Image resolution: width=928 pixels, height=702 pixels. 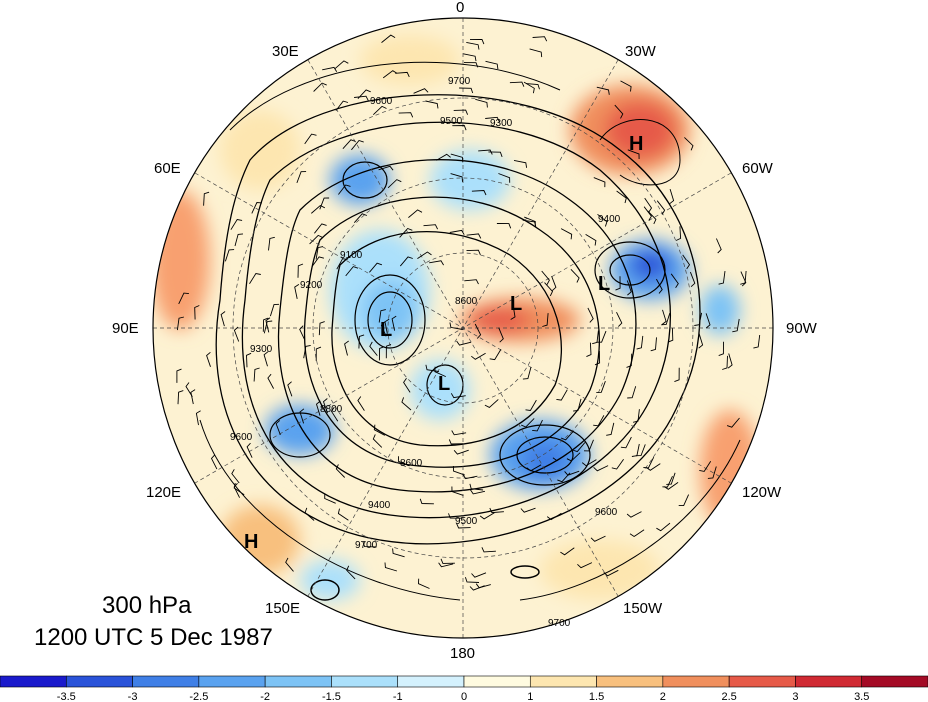 I want to click on colorbar-boxes, so click(x=464, y=681).